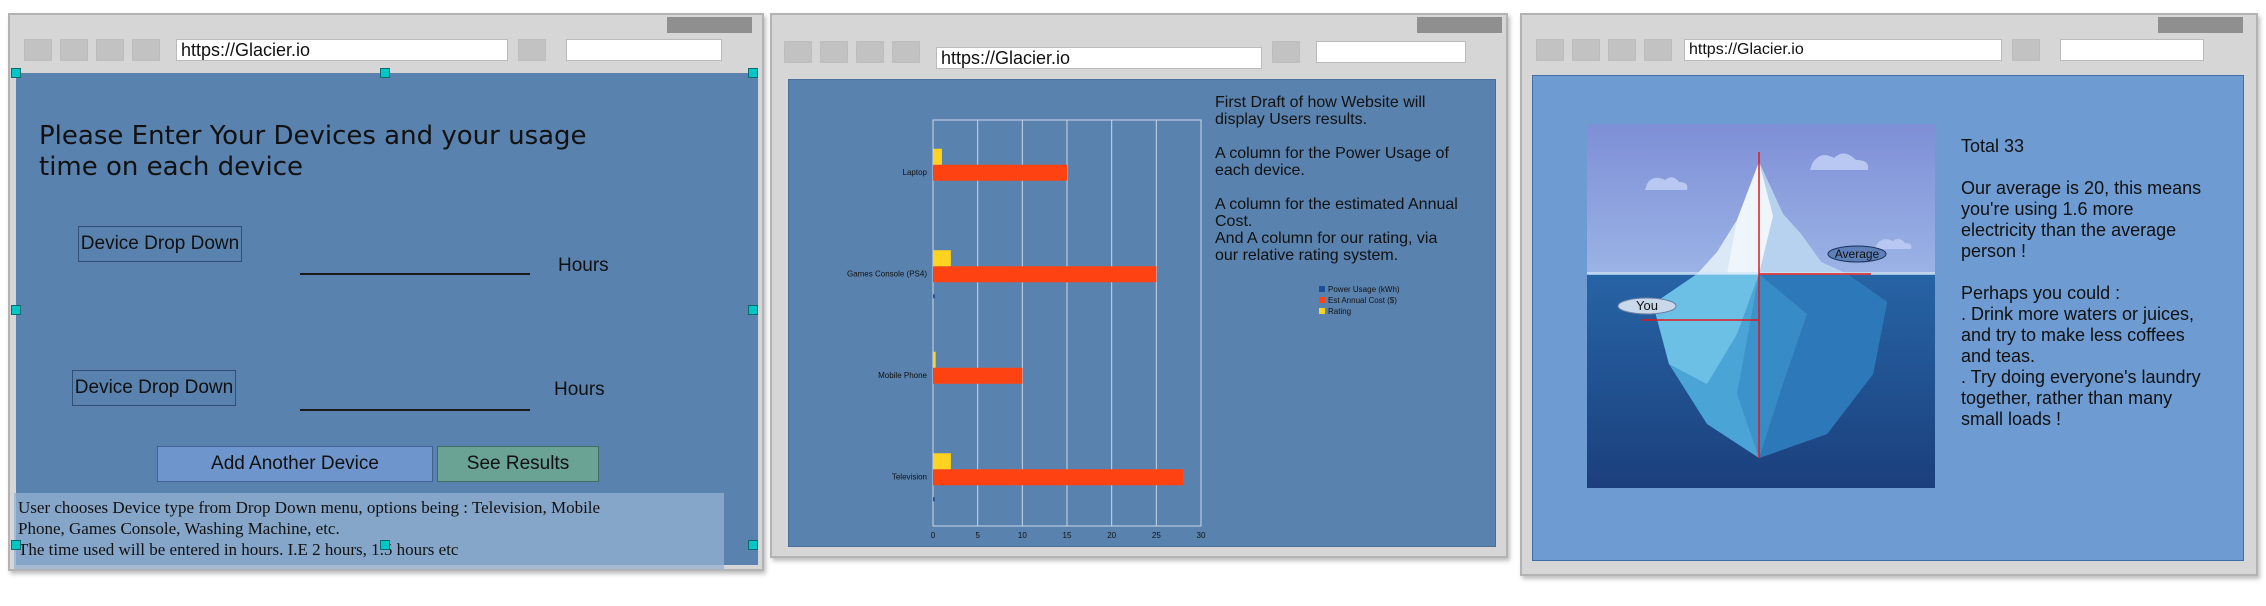  Describe the element at coordinates (1156, 535) in the screenshot. I see `x-tick-label: 25` at that location.